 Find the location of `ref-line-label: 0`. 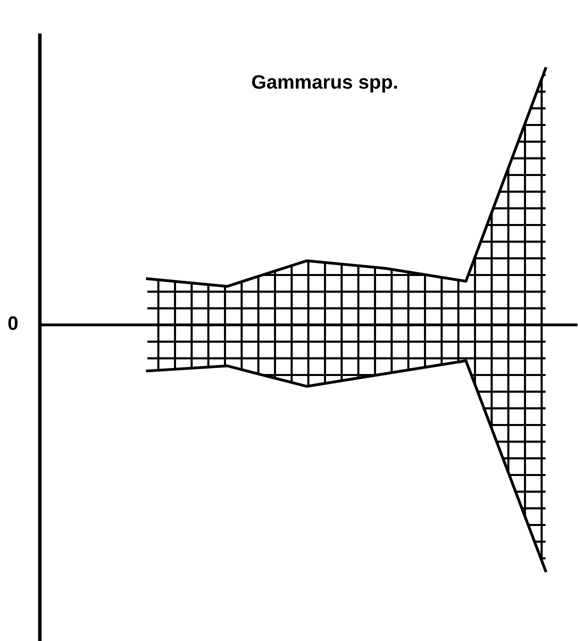

ref-line-label: 0 is located at coordinates (13, 323).